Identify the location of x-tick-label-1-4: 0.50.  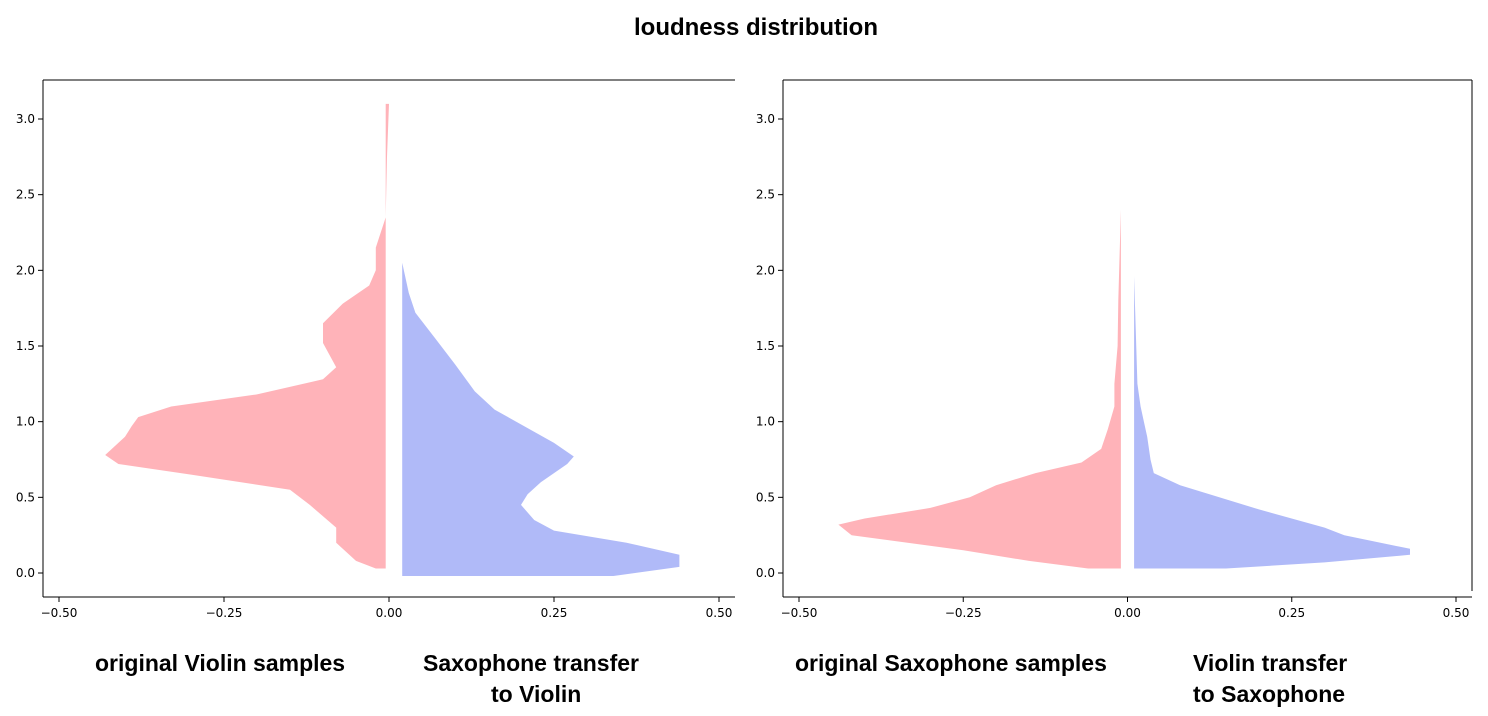
(719, 613).